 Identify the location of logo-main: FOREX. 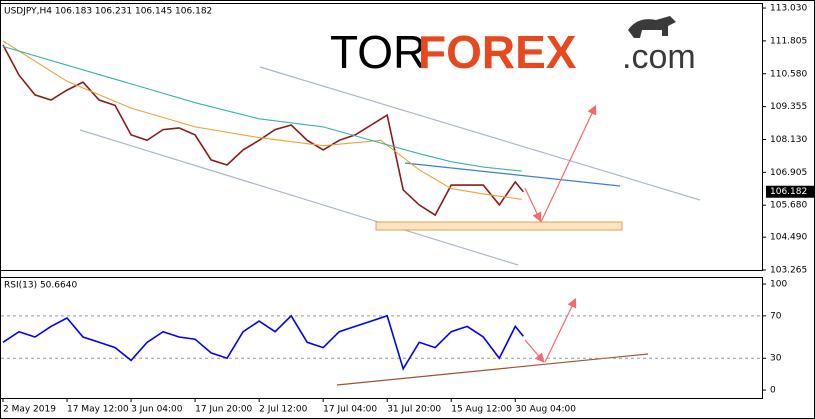
(497, 52).